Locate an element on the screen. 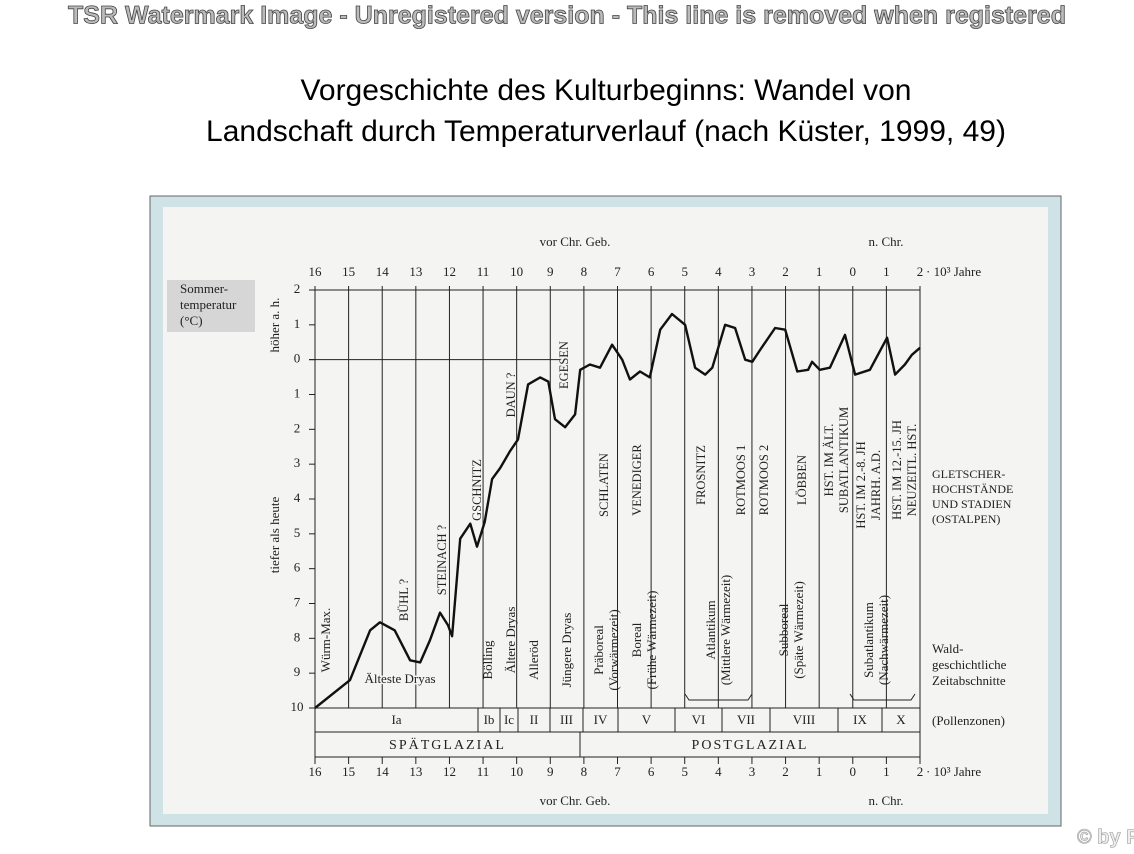 Image resolution: width=1134 pixels, height=854 pixels. y-tick-label: 10 is located at coordinates (297, 706).